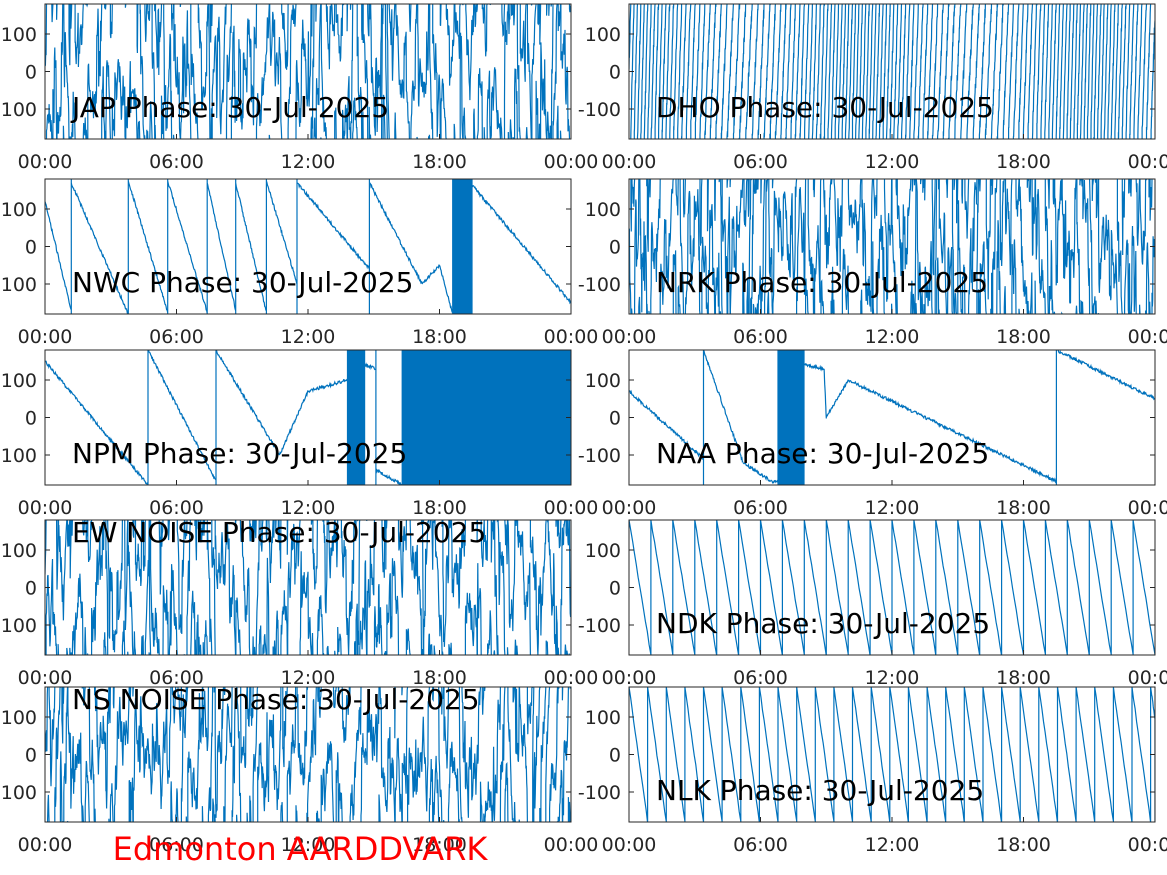  Describe the element at coordinates (822, 453) in the screenshot. I see `panel-title: NAA Phase: 30-Jul-2025` at that location.